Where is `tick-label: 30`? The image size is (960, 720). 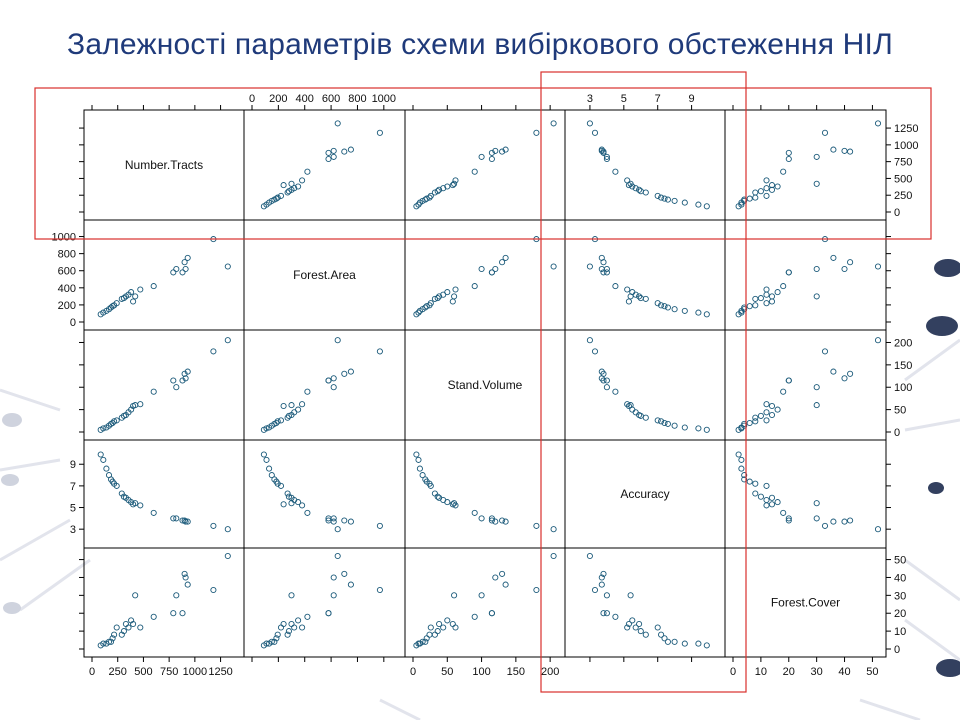
tick-label: 30 is located at coordinates (817, 672).